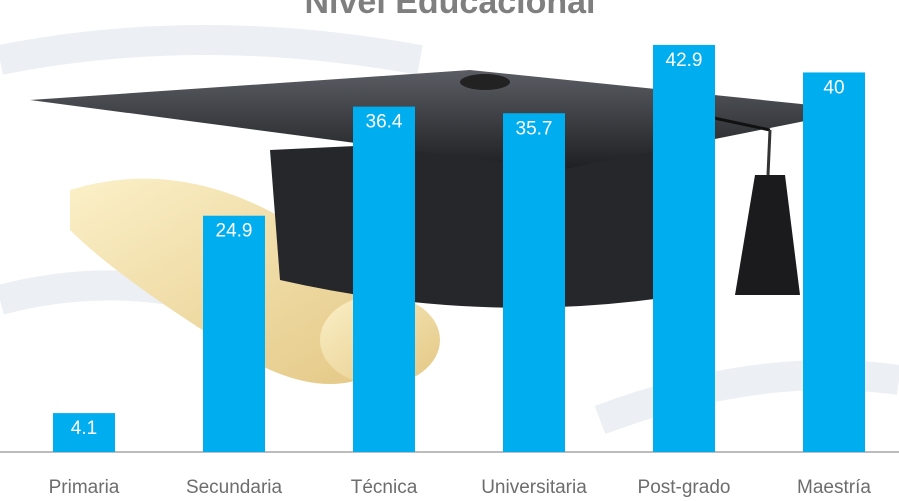  I want to click on chart-title: Nivel Educacional, so click(450, 10).